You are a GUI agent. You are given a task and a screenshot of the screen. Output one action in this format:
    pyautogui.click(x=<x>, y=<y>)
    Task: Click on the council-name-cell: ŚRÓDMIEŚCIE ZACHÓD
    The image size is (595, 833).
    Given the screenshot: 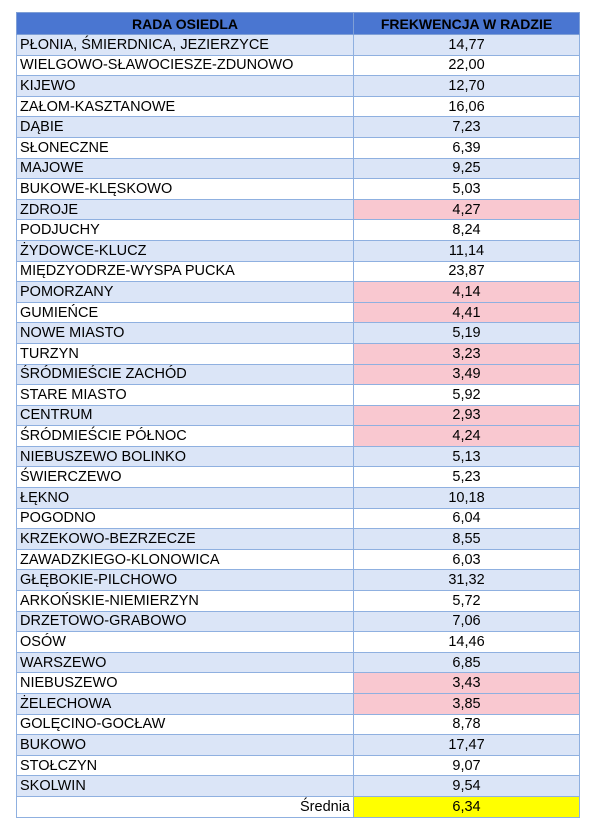 What is the action you would take?
    pyautogui.click(x=185, y=374)
    